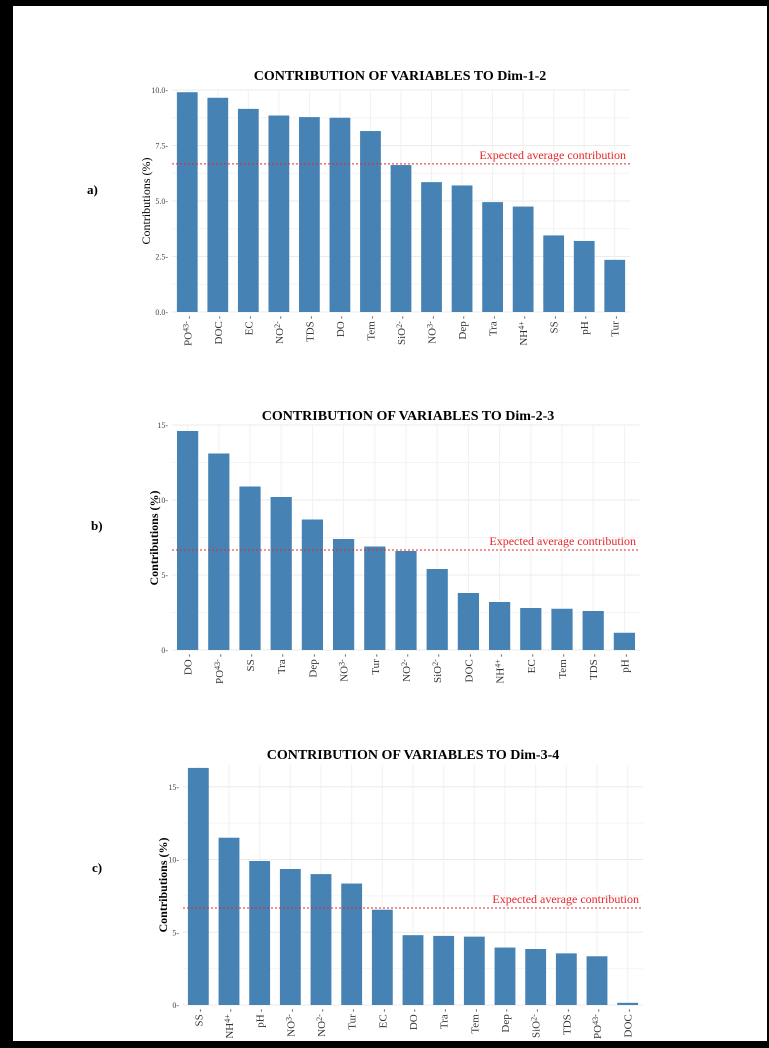 The image size is (769, 1048). I want to click on y-tick-label: 0.0-, so click(161, 312).